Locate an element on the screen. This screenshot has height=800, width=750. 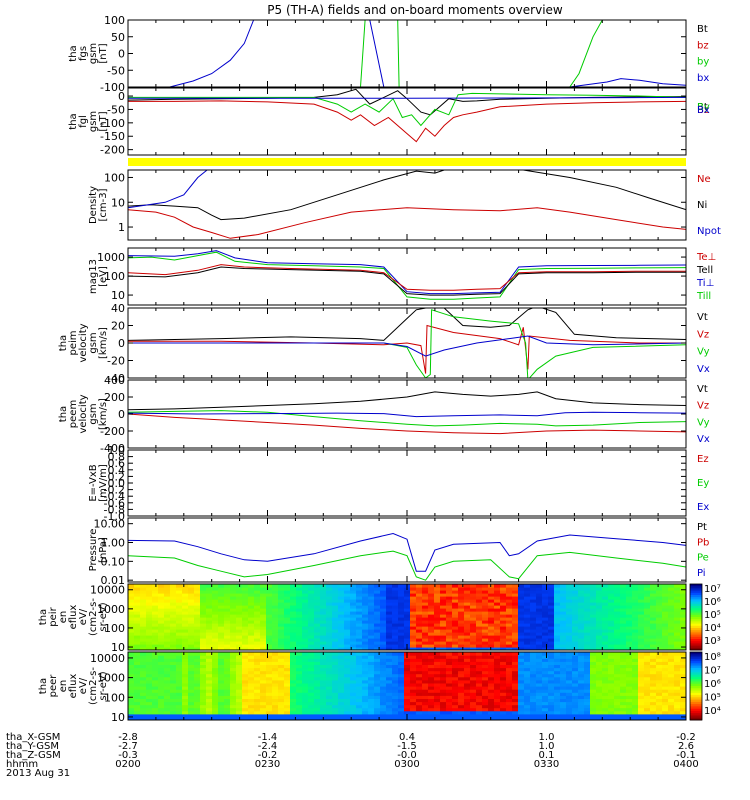
temp-legend-Ti⊥: Ti⊥ is located at coordinates (705, 283).